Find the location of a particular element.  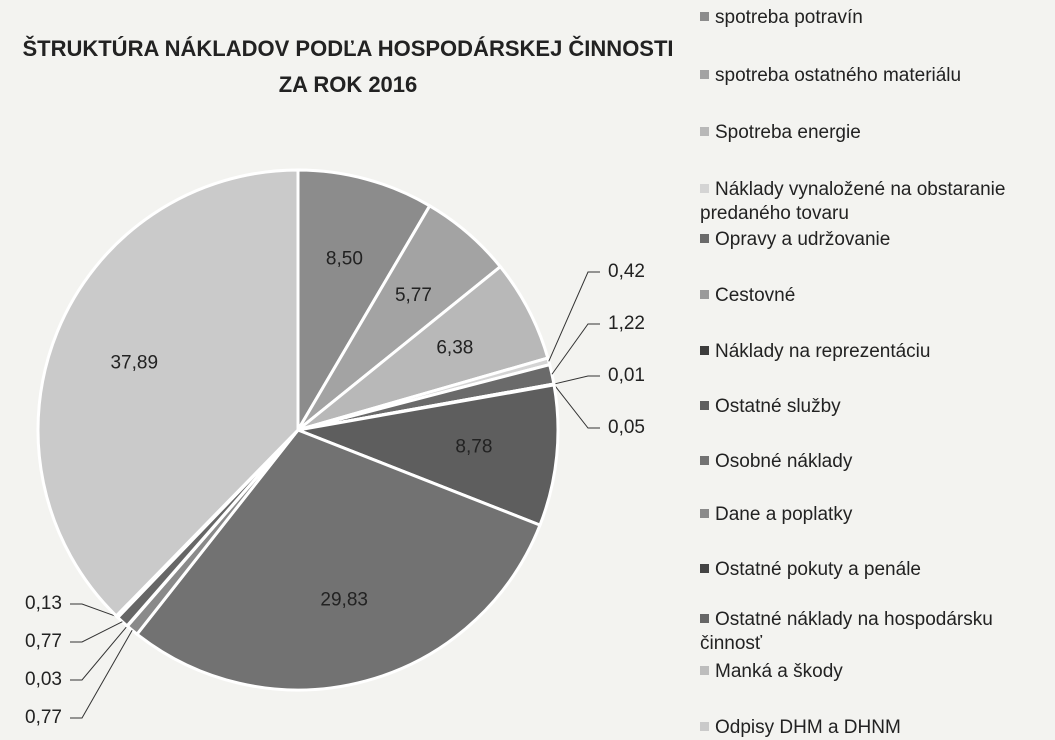

data-label: 0,05 is located at coordinates (626, 427).